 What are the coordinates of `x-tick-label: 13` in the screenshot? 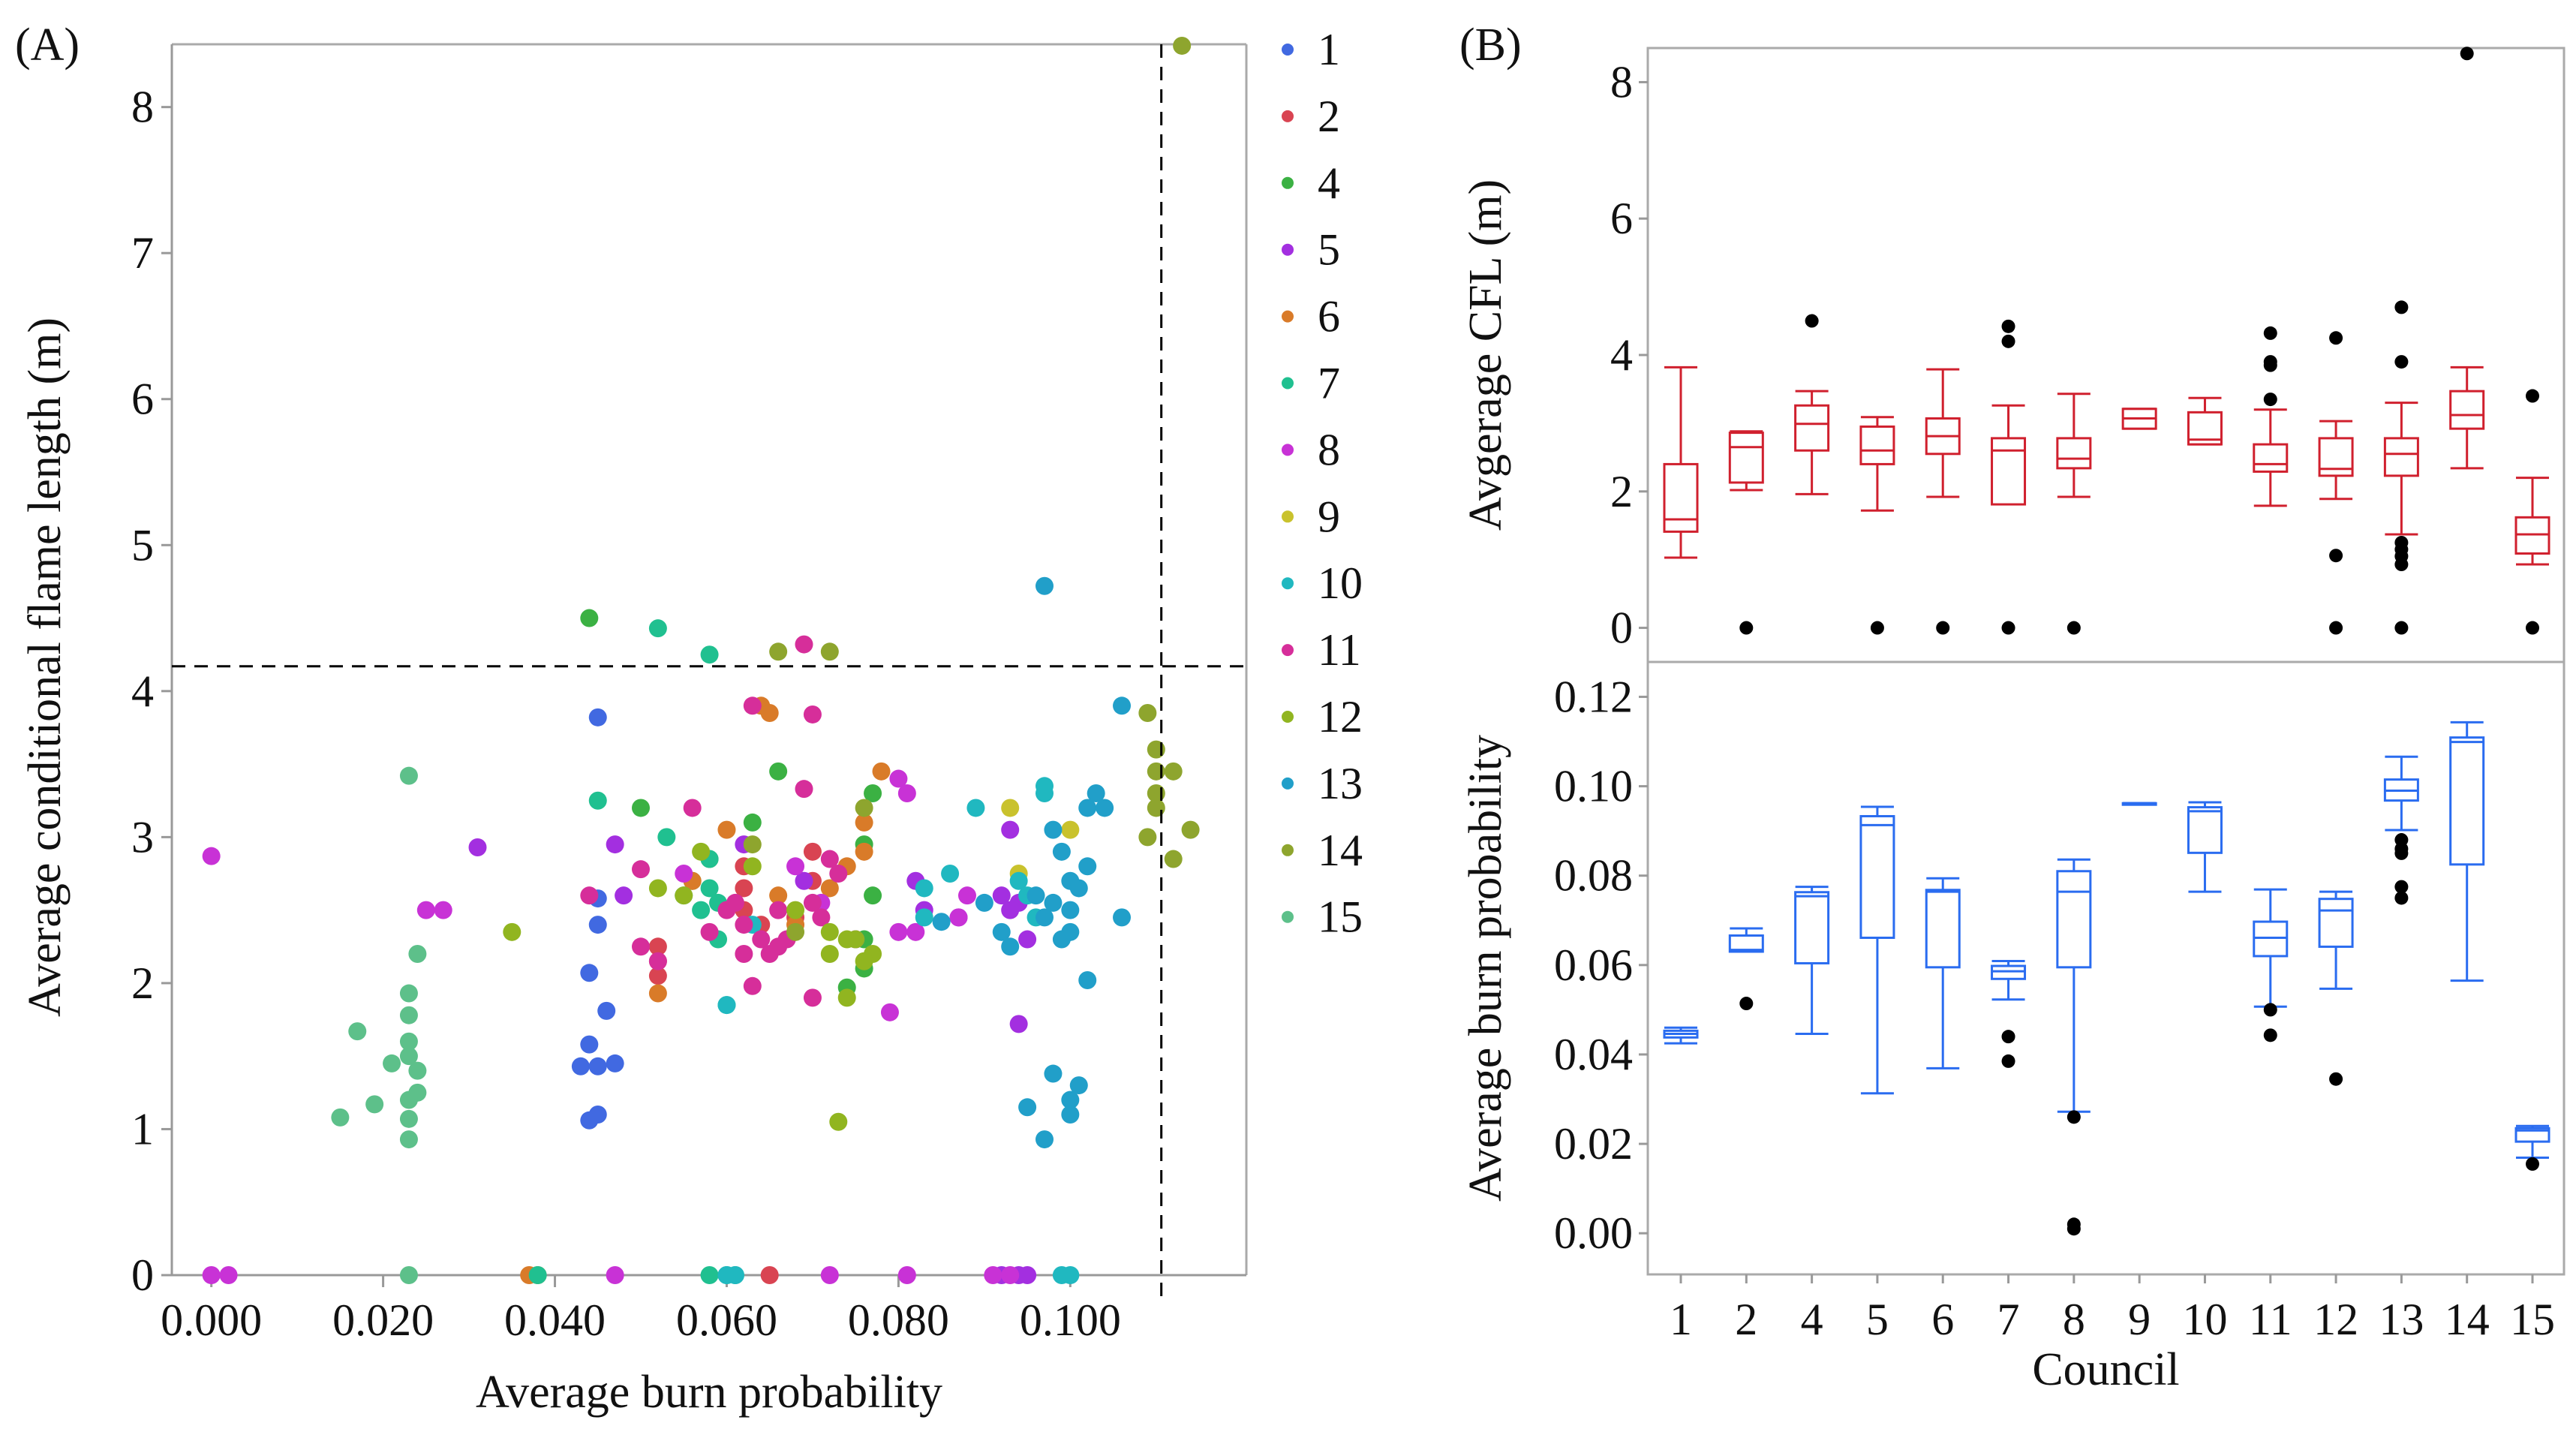 It's located at (2401, 1319).